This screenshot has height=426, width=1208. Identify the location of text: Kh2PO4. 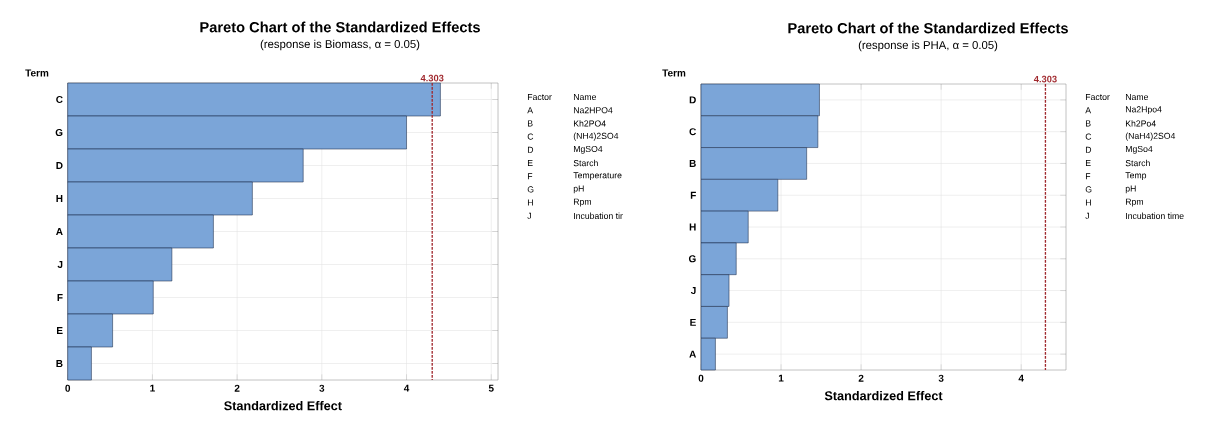
(589, 123).